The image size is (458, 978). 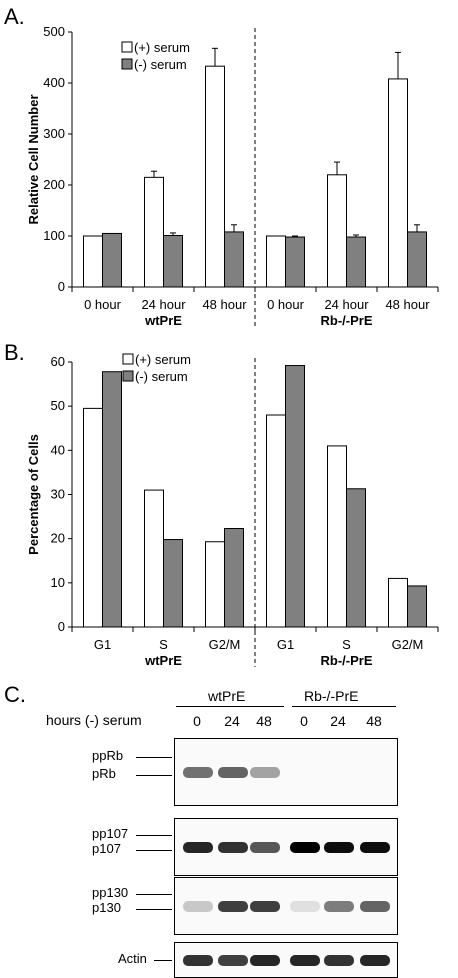 I want to click on panel-b-letter: B., so click(x=14, y=352).